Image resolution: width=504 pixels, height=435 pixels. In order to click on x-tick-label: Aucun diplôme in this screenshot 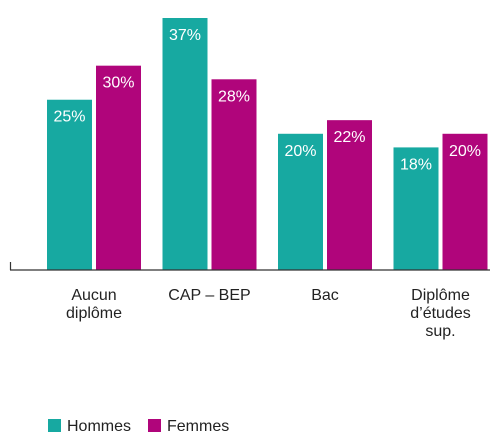, I will do `click(94, 304)`.